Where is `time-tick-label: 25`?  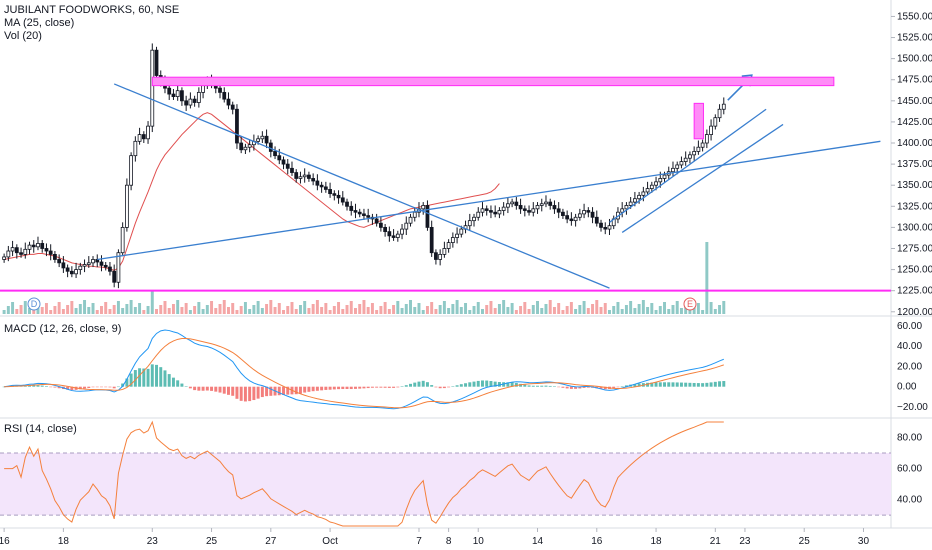
time-tick-label: 25 is located at coordinates (212, 541).